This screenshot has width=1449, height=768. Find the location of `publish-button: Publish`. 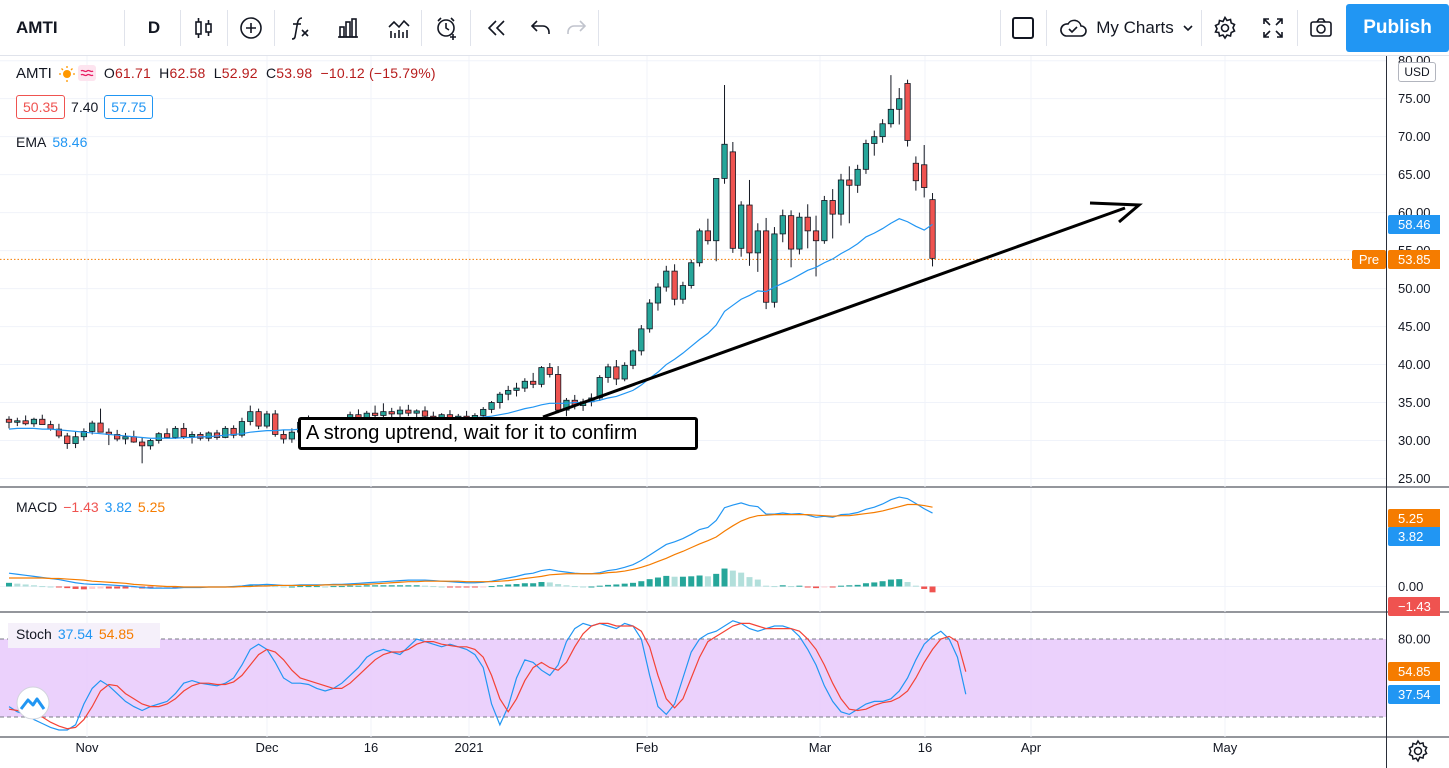

publish-button: Publish is located at coordinates (1397, 28).